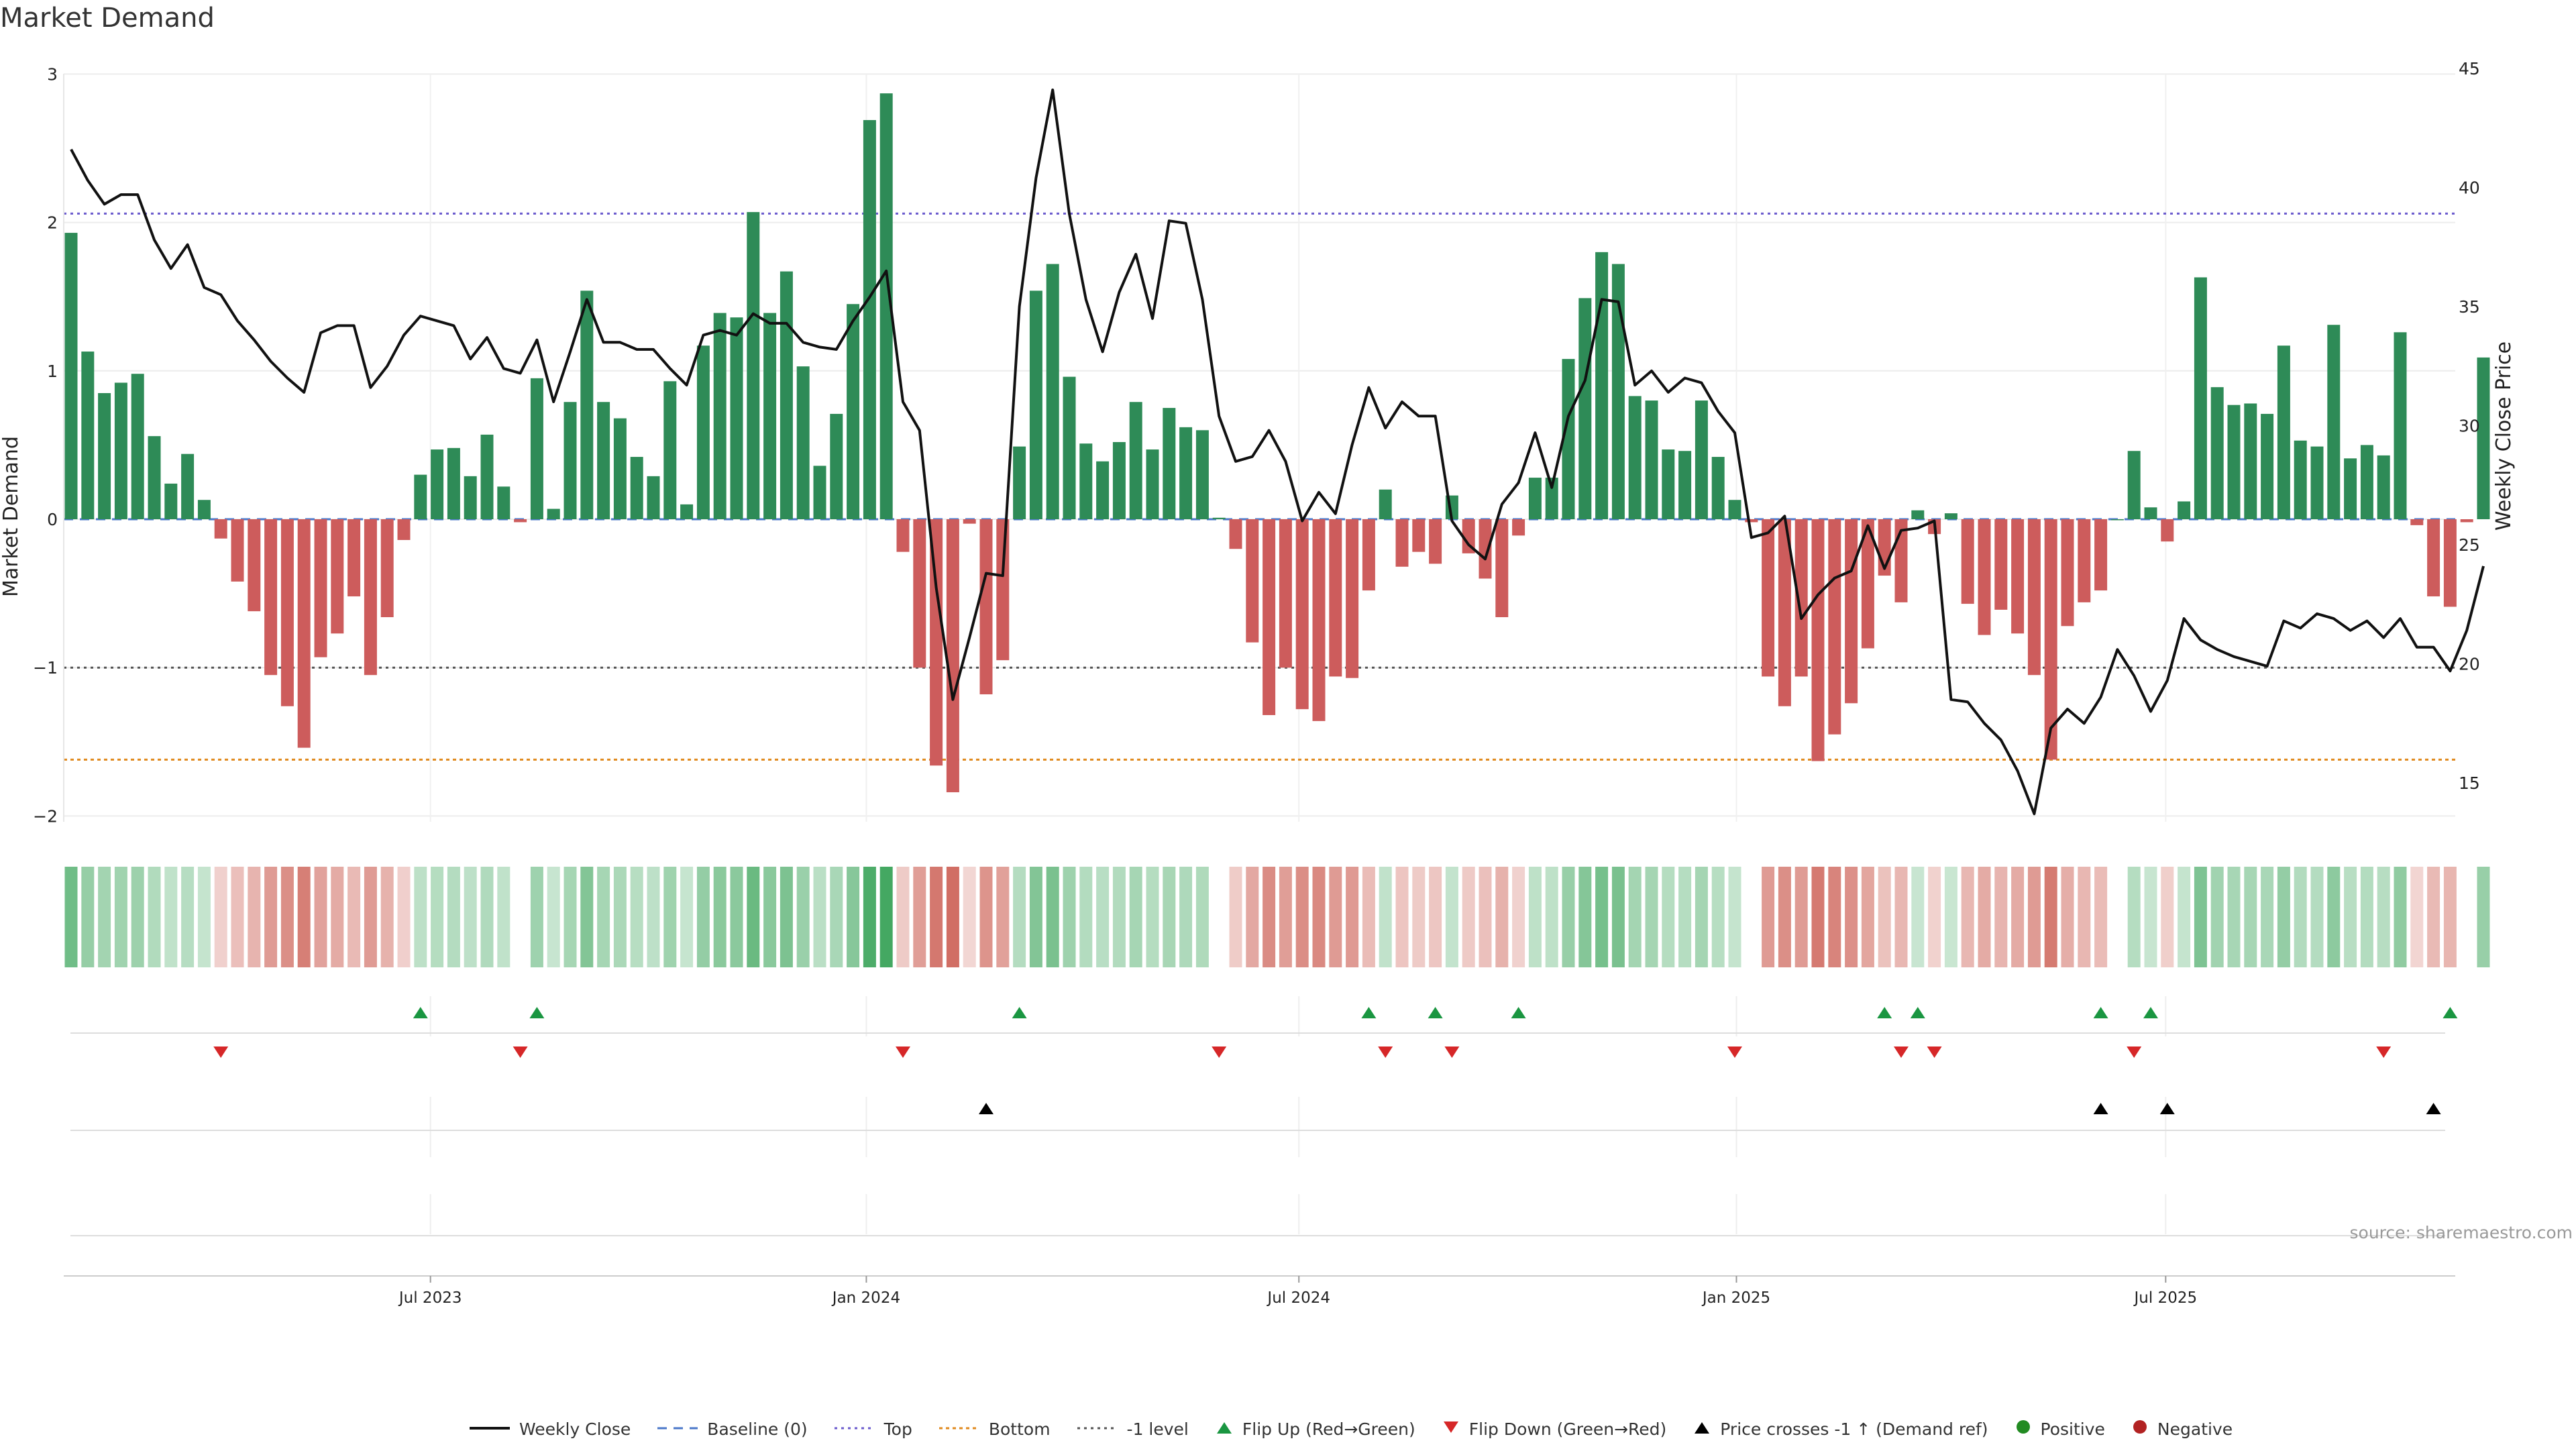 This screenshot has width=2576, height=1449. I want to click on x-tick-label: Jan 2024, so click(865, 1298).